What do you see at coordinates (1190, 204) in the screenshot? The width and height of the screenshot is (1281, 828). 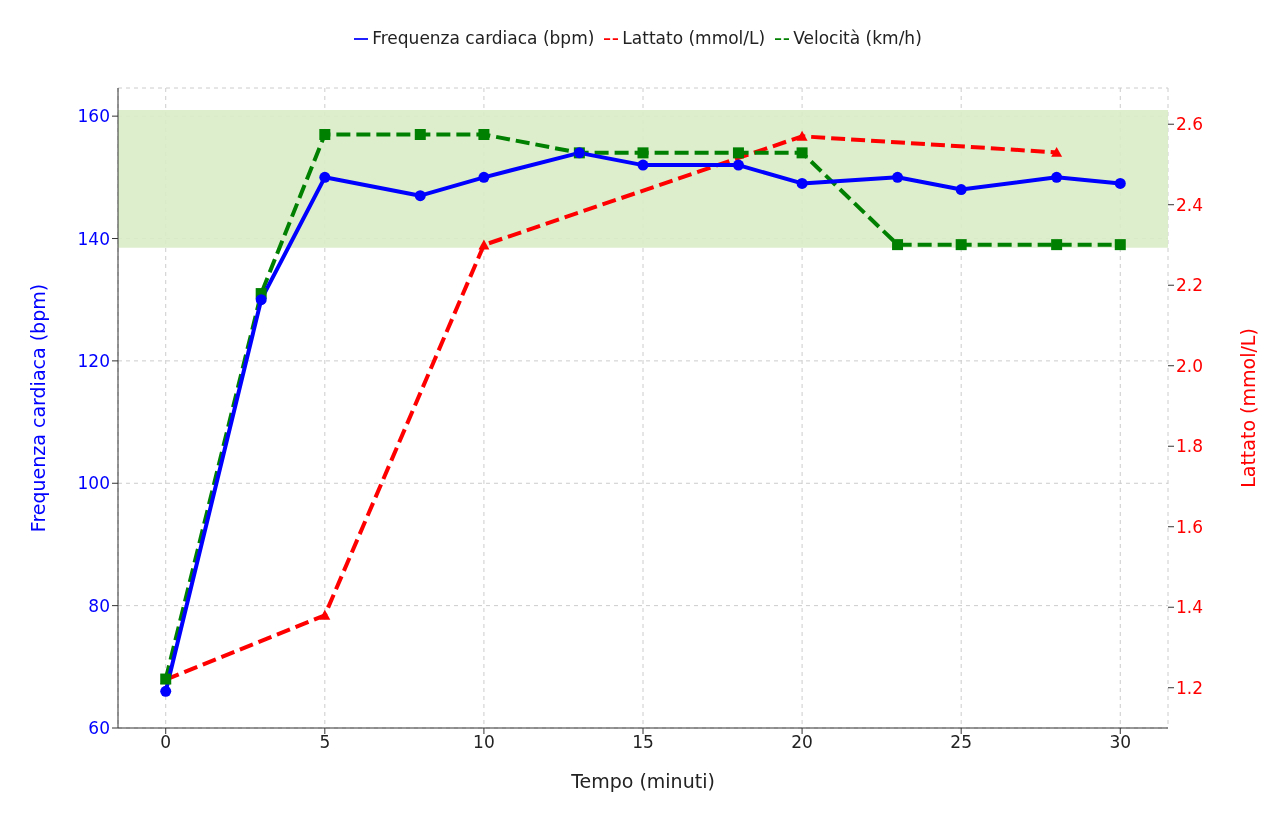 I see `y2-tick-label: 2.4` at bounding box center [1190, 204].